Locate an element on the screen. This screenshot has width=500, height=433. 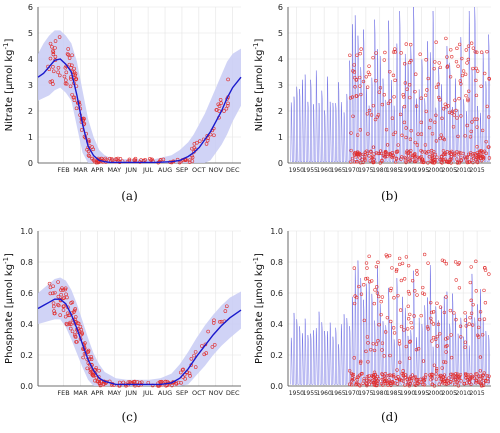
y-tick-label: 0.2 is located at coordinates (276, 355).